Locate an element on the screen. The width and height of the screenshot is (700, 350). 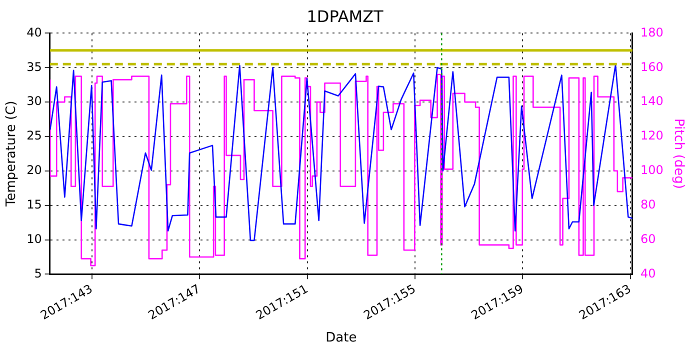
y-tick-label: 30 is located at coordinates (34, 101).